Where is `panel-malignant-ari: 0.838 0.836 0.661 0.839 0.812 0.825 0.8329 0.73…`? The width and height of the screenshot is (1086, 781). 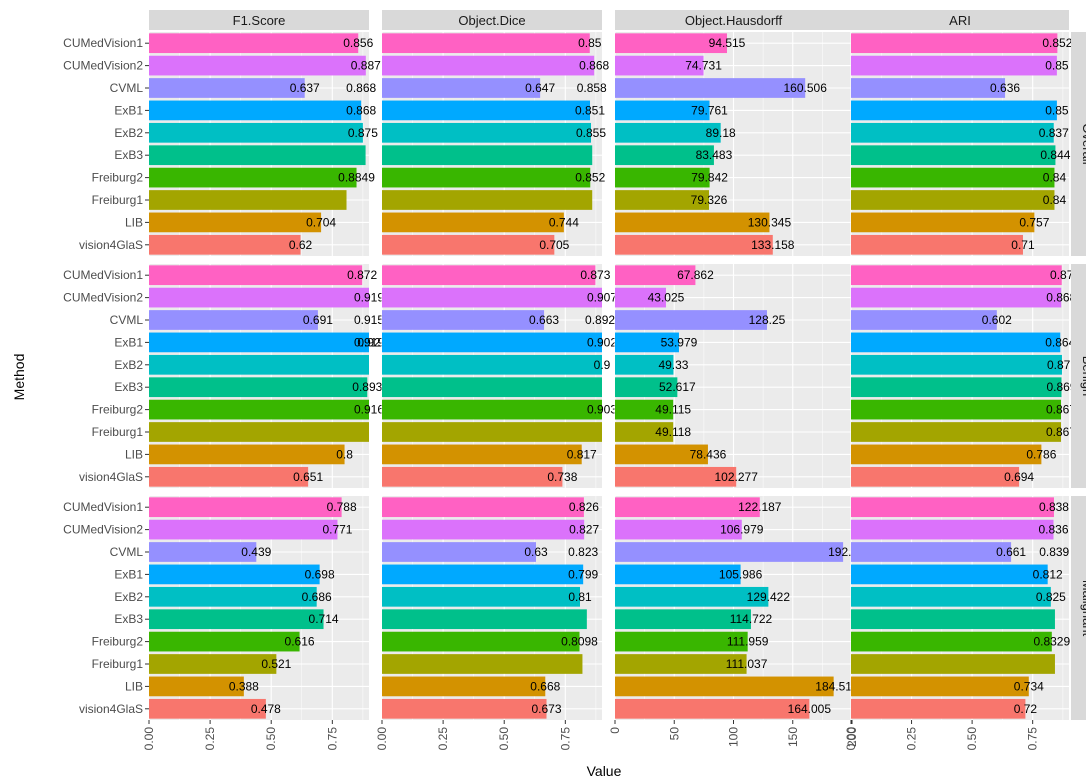
panel-malignant-ari: 0.838 0.836 0.661 0.839 0.812 0.825 0.8329 0.73… is located at coordinates (960, 608).